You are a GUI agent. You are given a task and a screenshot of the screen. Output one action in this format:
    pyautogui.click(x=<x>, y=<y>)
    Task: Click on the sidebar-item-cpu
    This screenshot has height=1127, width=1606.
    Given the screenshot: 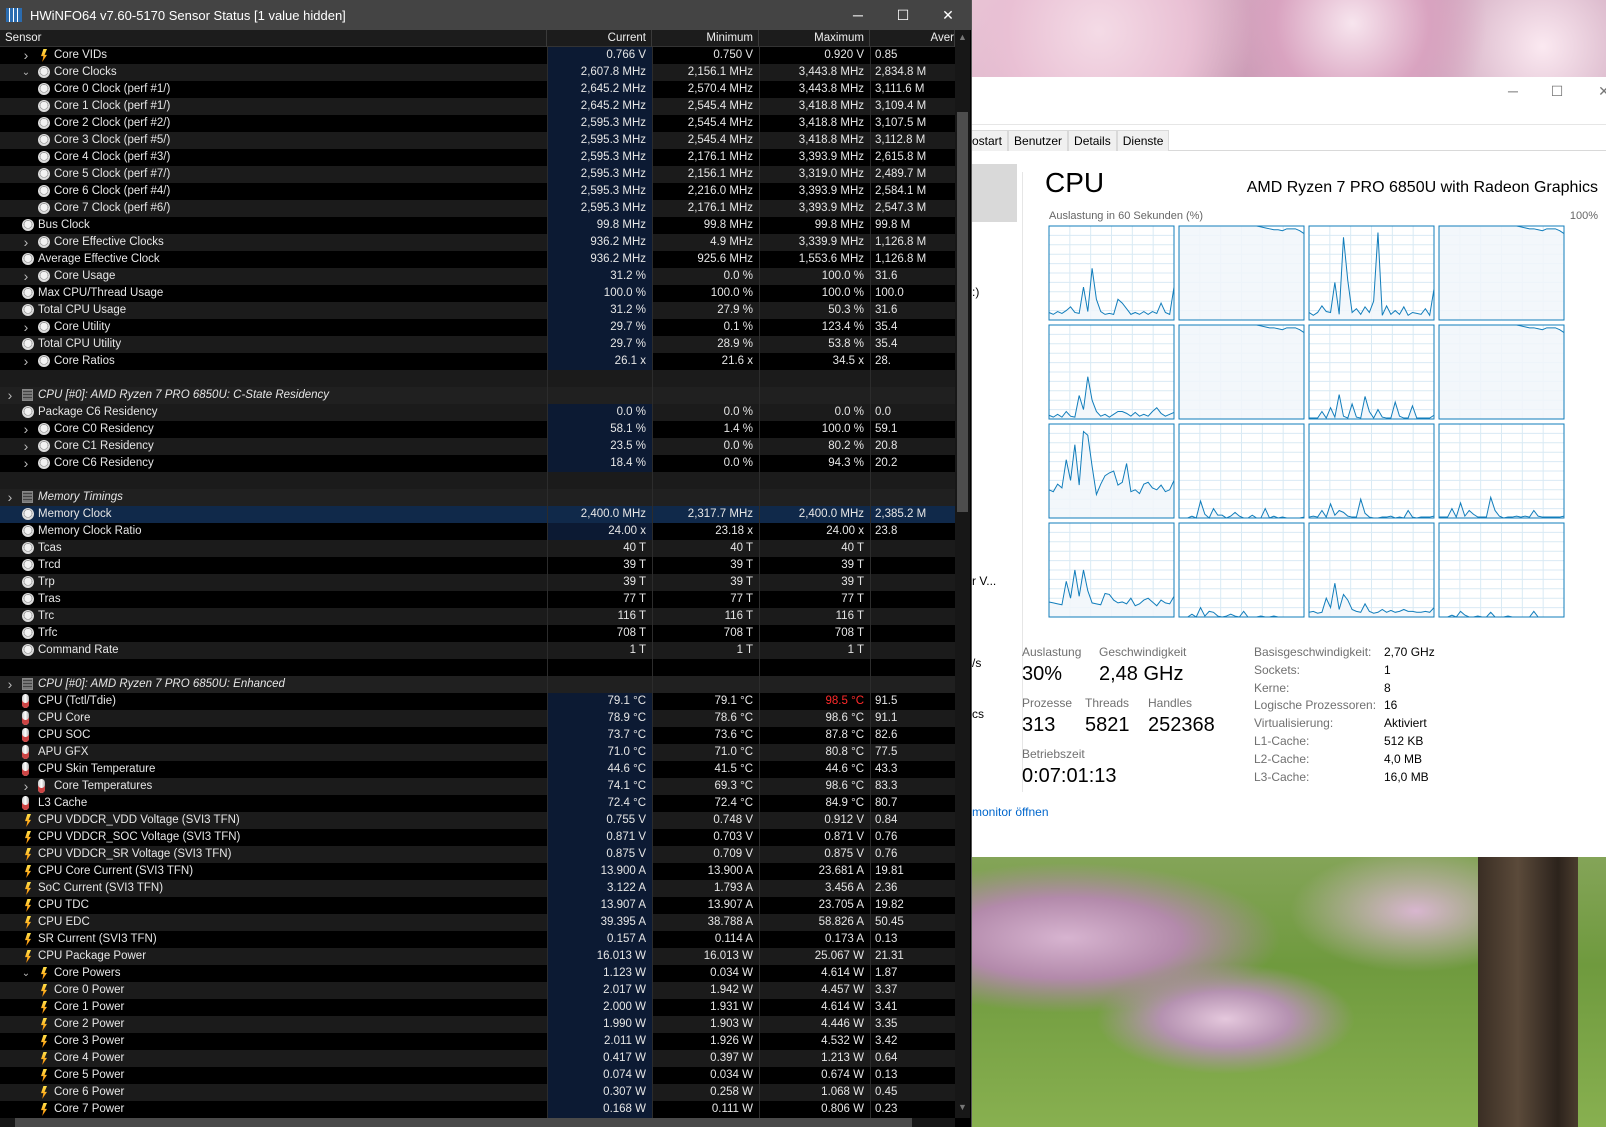 What is the action you would take?
    pyautogui.click(x=994, y=193)
    